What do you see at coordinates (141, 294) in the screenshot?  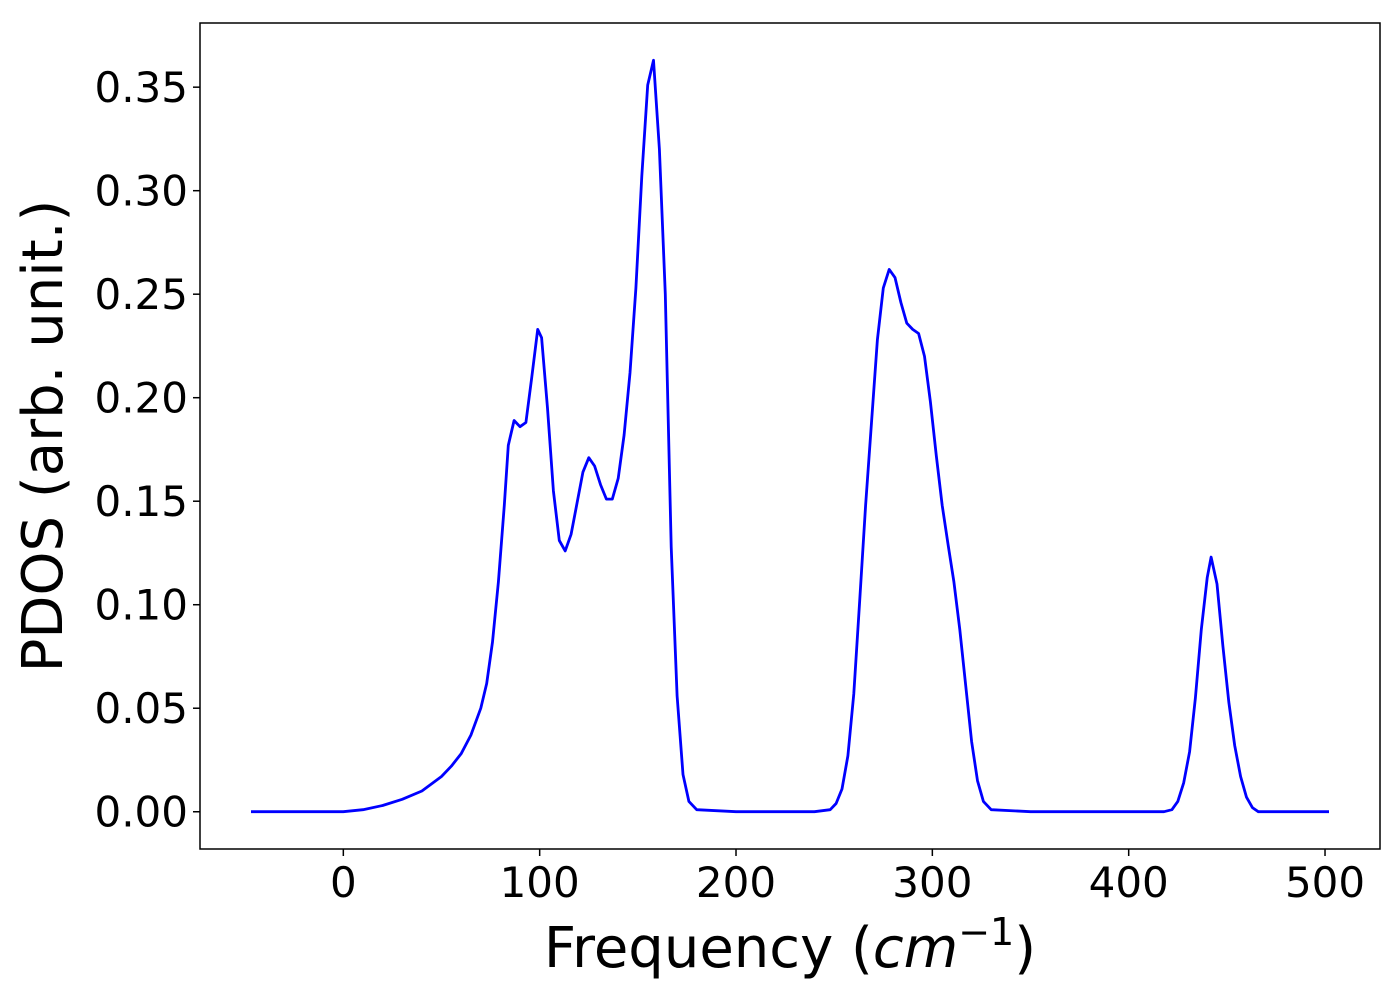 I see `y-tick-label: 0.25` at bounding box center [141, 294].